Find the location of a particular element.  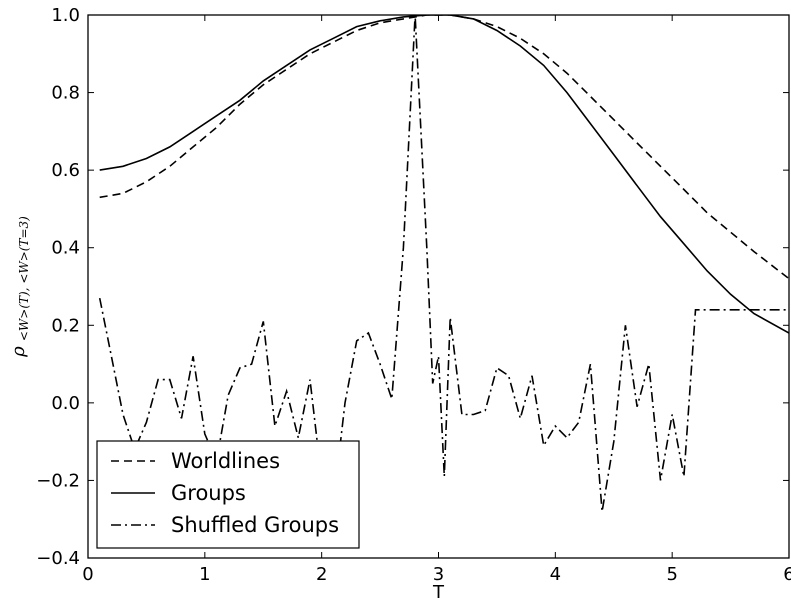

y-tick-label: −0.2 is located at coordinates (58, 480).